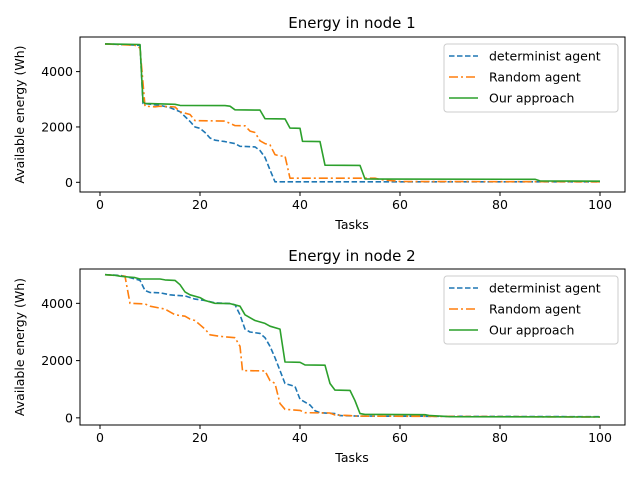 This screenshot has width=640, height=480. I want to click on y-ticks-node-2: 0 2000 4000, so click(60, 360).